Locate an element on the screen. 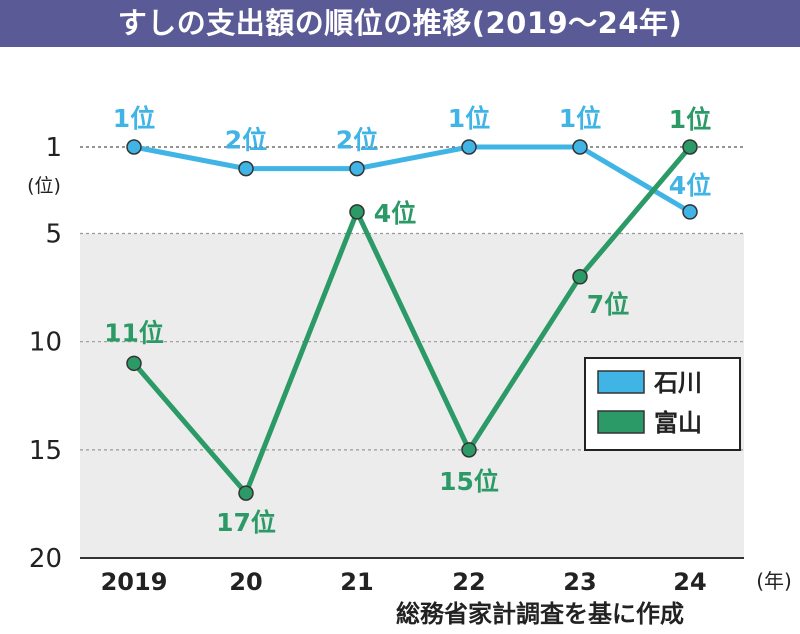 The width and height of the screenshot is (800, 634). x-axis-unit: (年) is located at coordinates (774, 581).